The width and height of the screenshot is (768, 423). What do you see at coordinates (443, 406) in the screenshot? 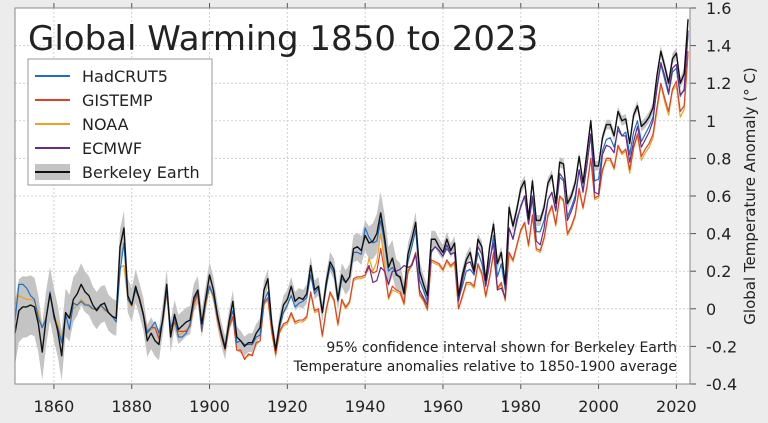
I see `x-tick-label: 1960` at bounding box center [443, 406].